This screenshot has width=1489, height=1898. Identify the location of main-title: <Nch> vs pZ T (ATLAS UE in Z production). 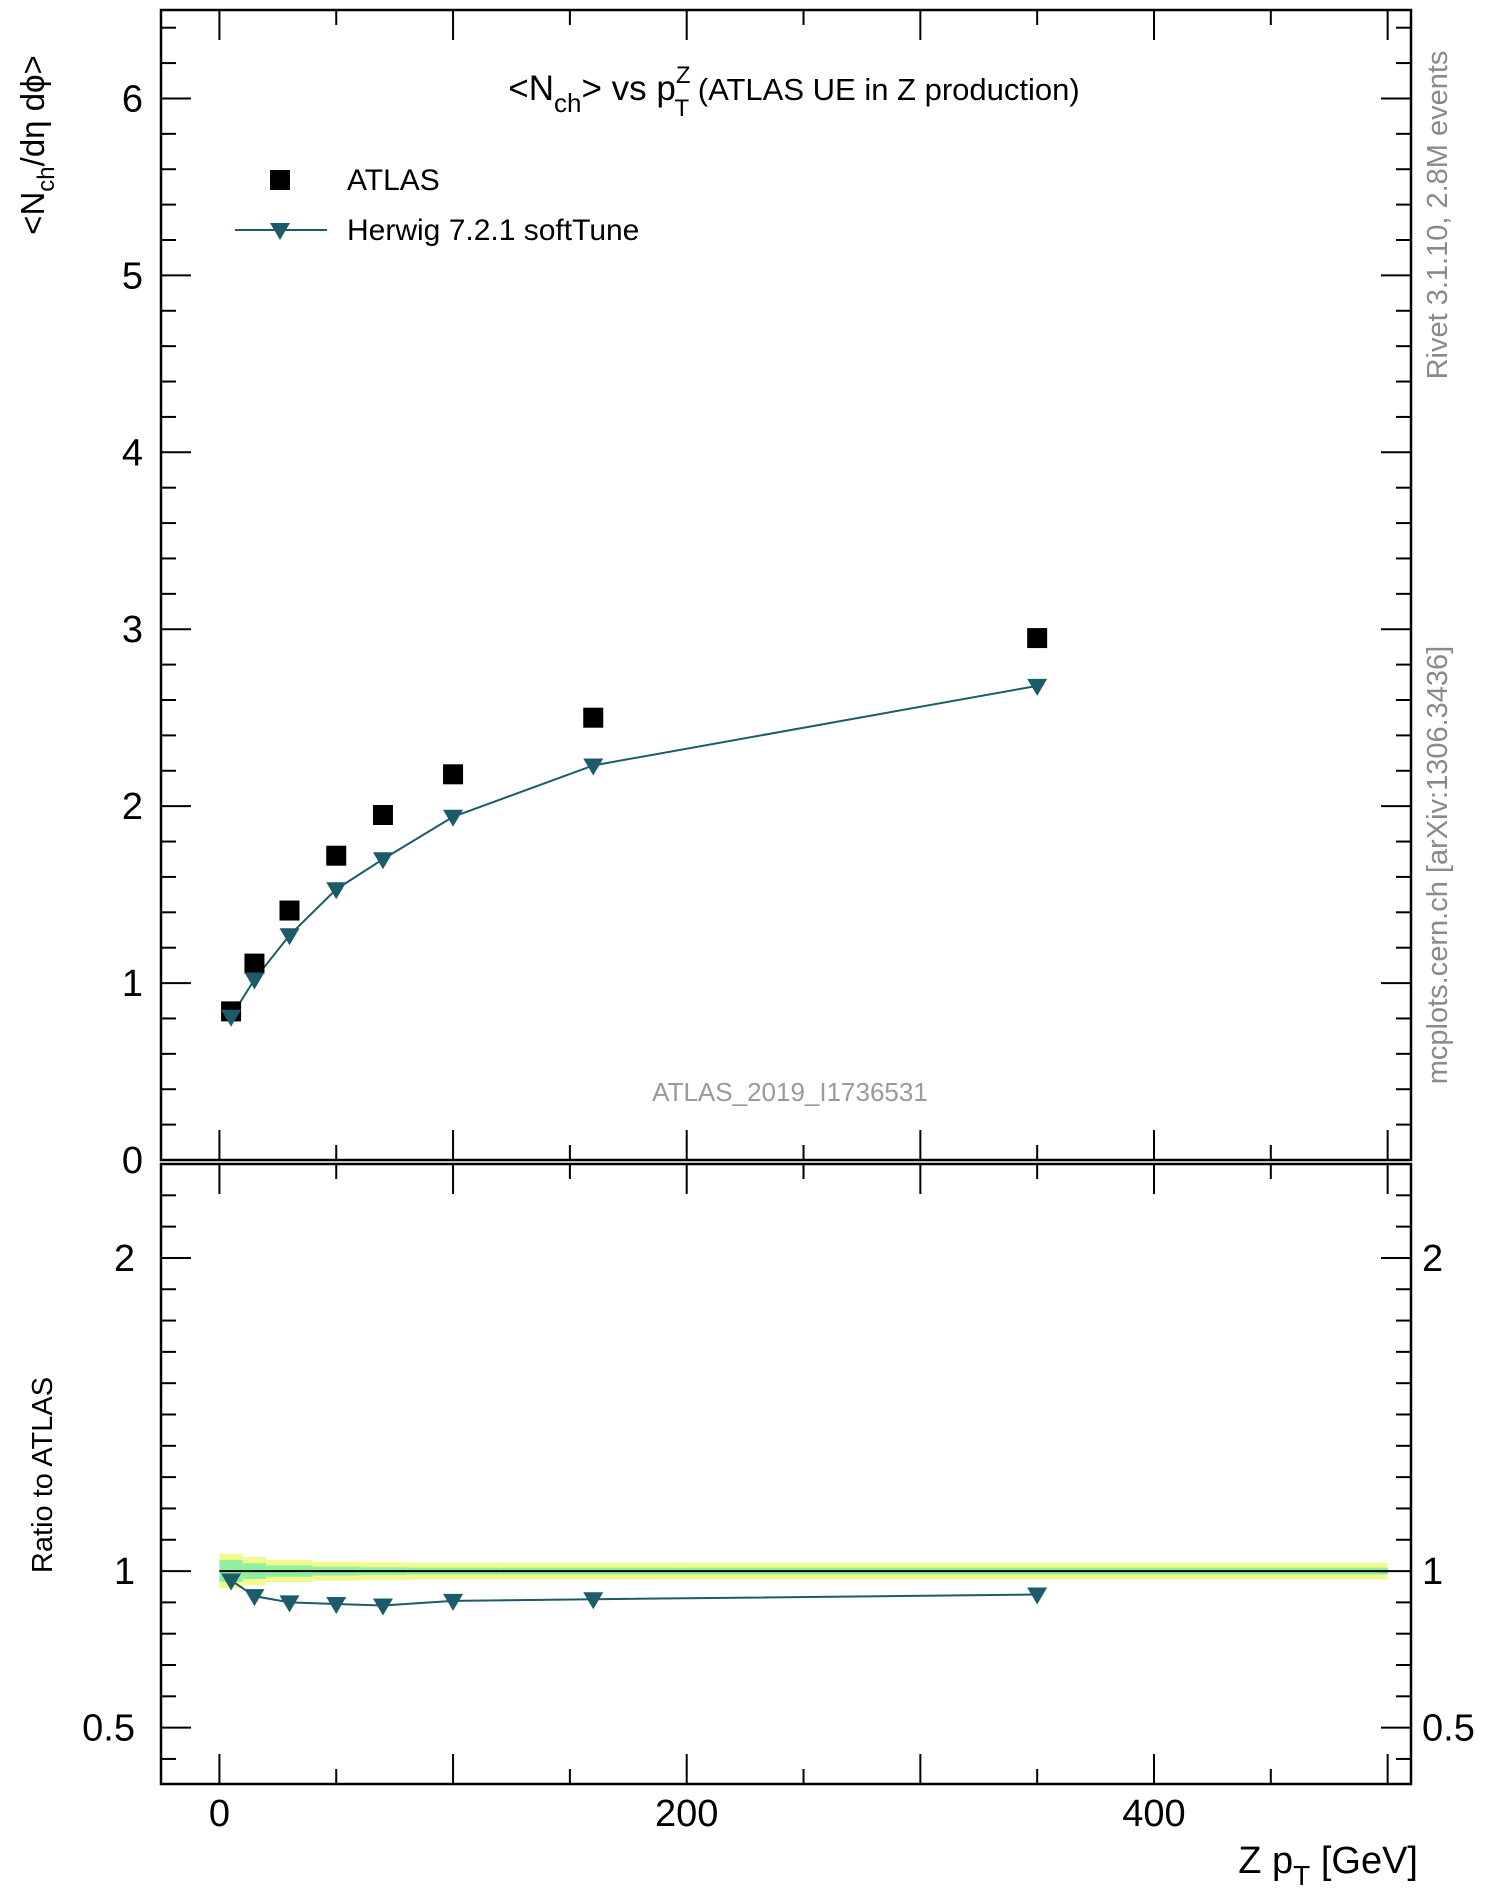
(793, 92).